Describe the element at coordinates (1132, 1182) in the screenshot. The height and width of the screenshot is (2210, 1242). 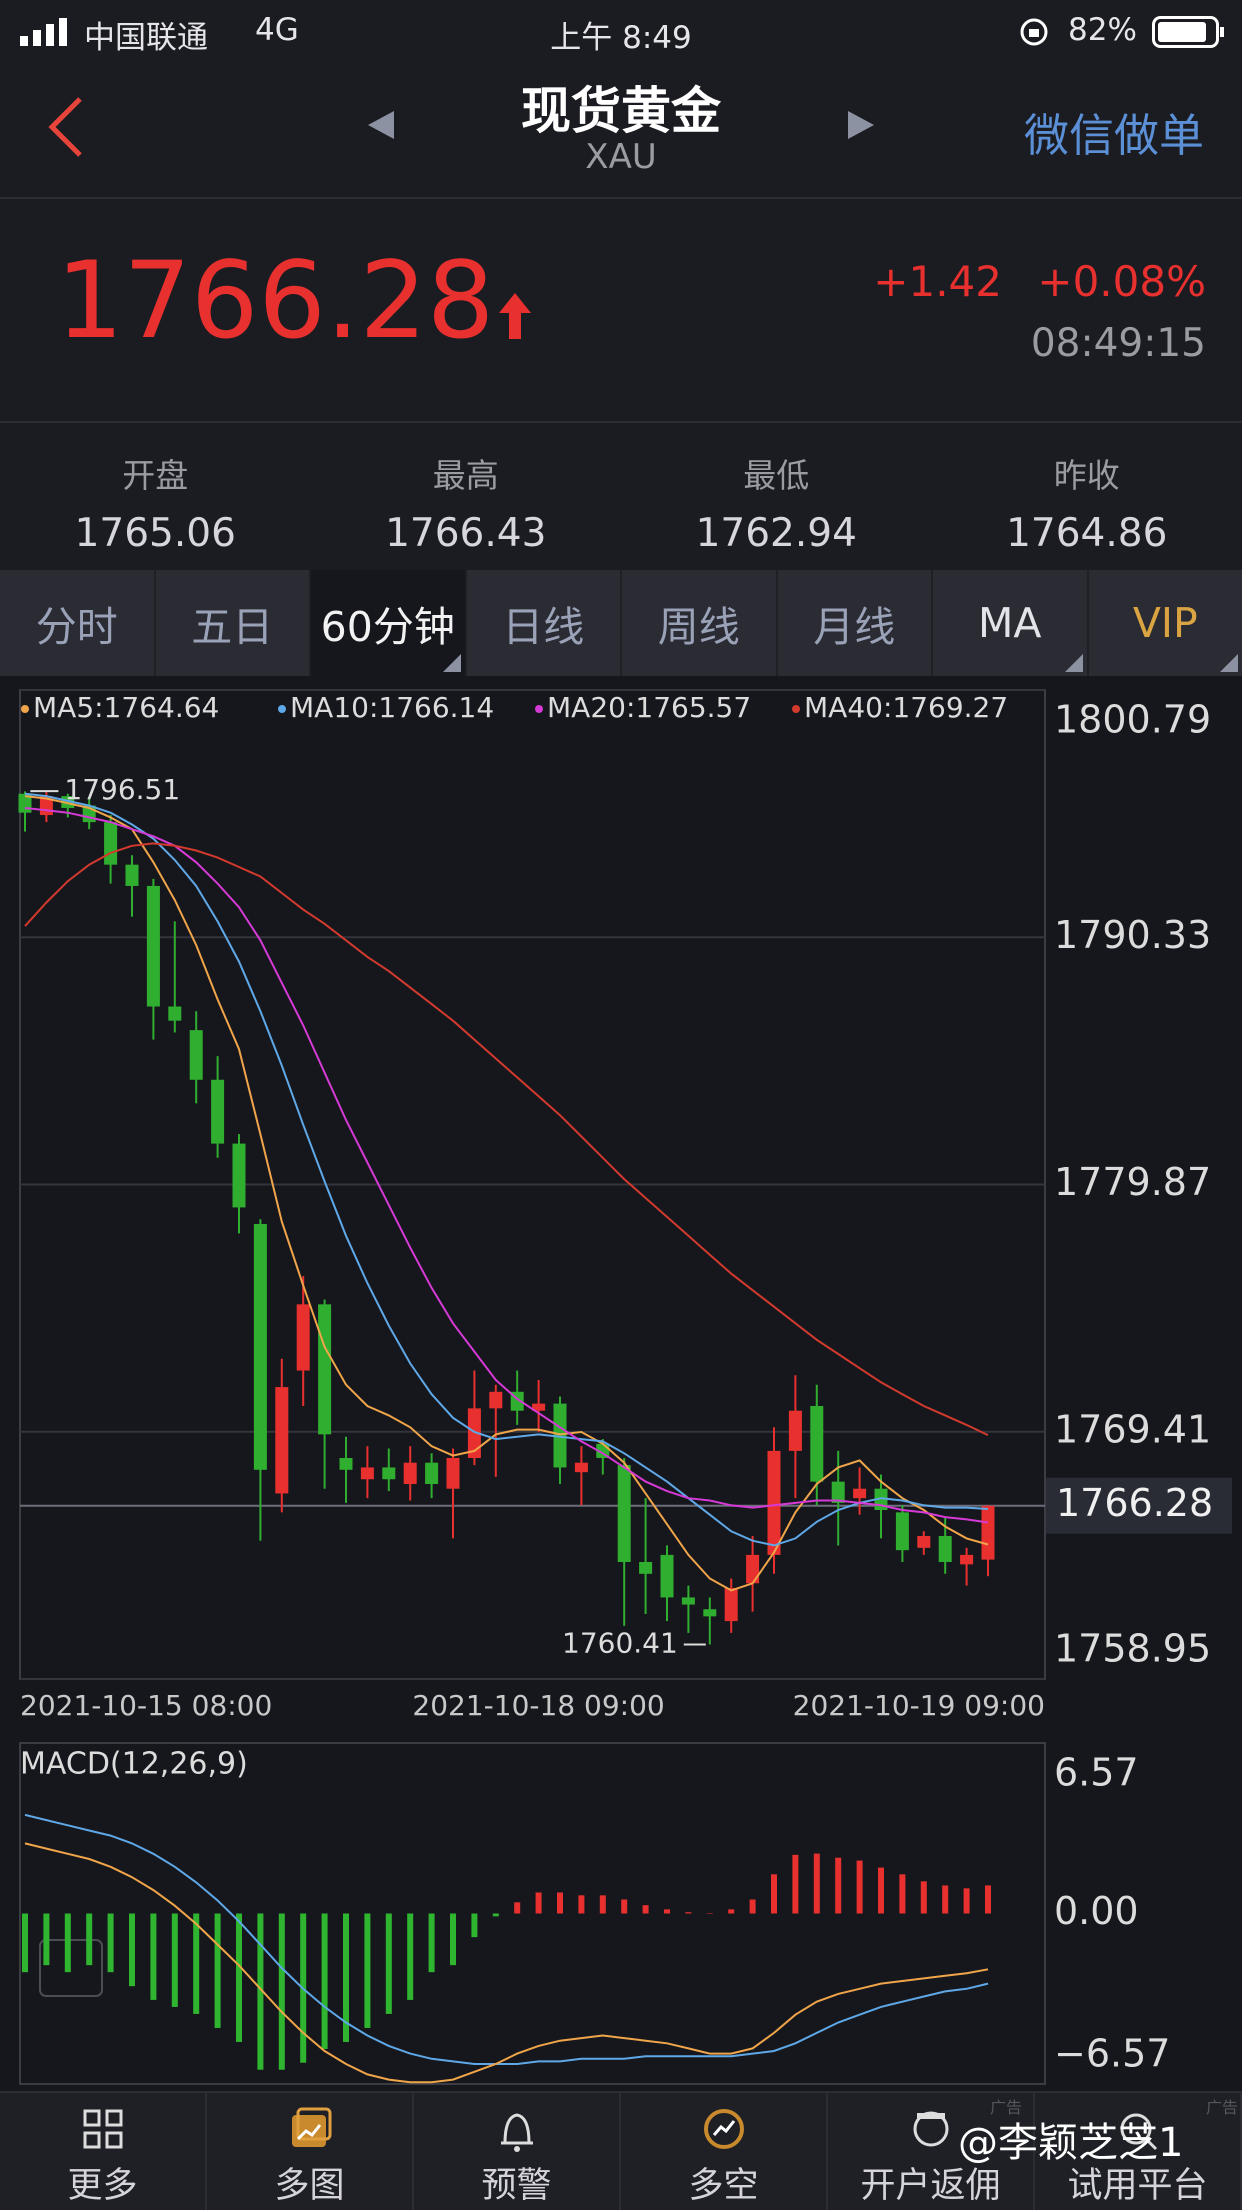
I see `y-tick-label: 1779.87` at that location.